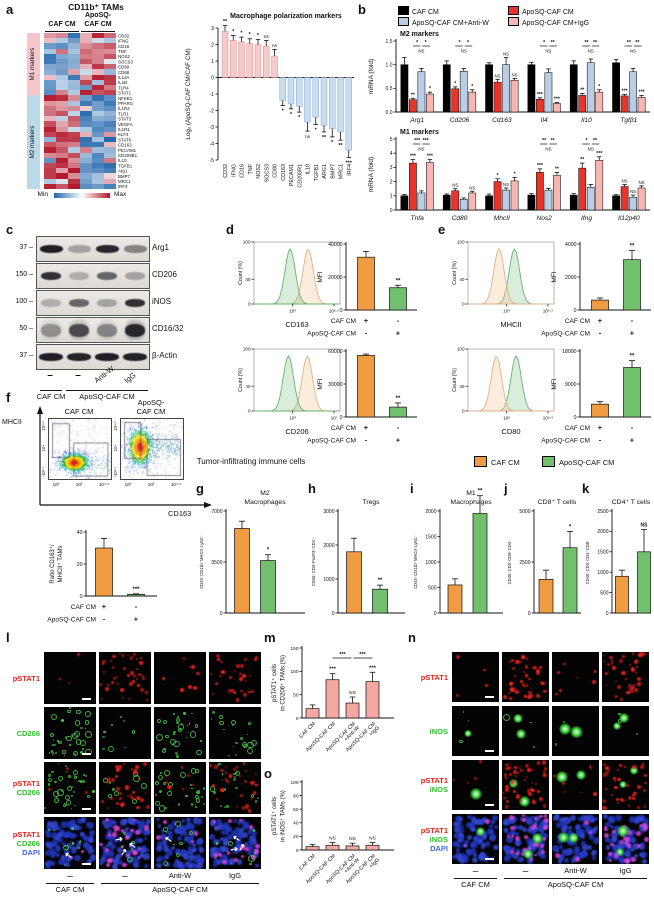  I want to click on svg-text: Cd163, so click(502, 120).